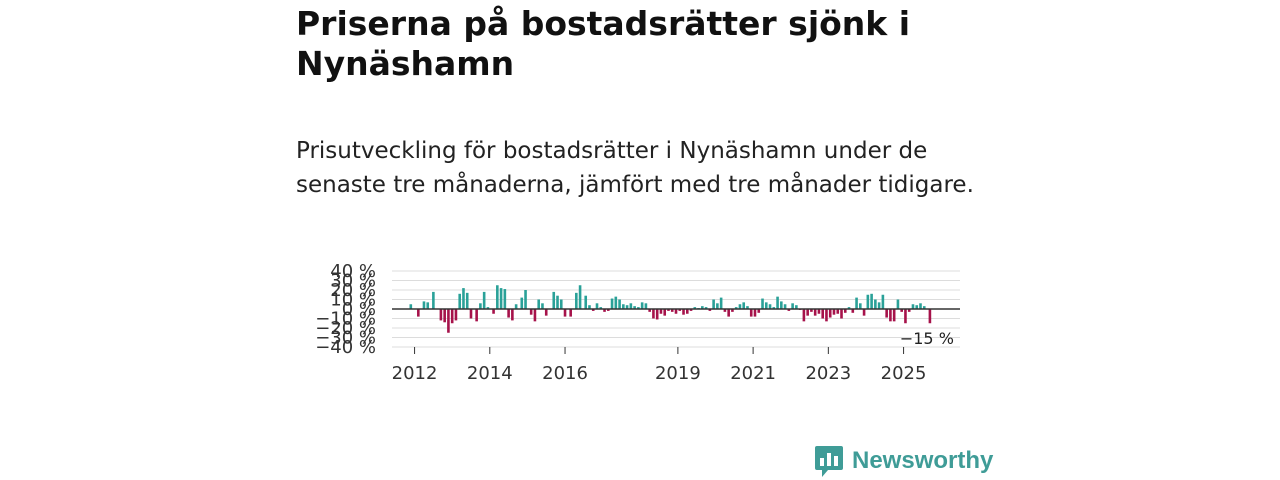  I want to click on y-tick-label: 0 %, so click(359, 309).